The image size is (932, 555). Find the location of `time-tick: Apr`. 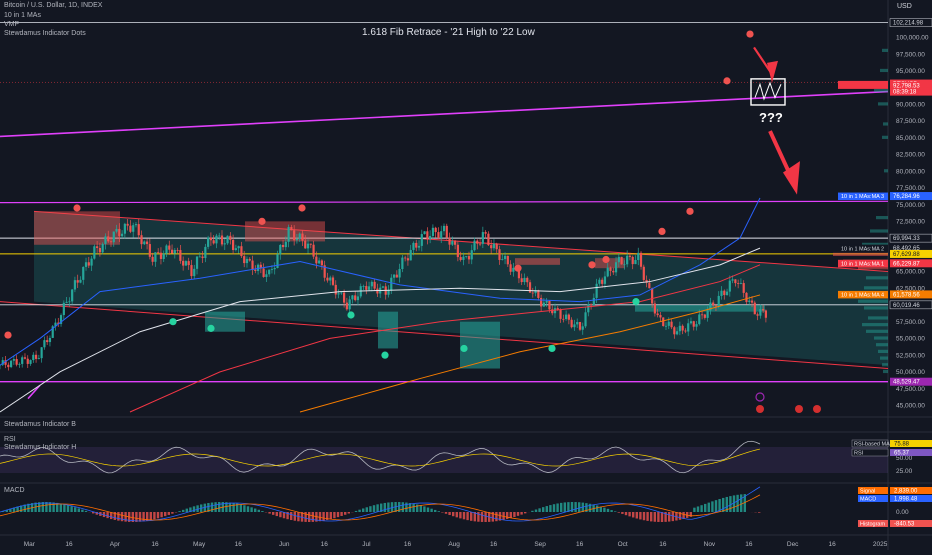

time-tick: Apr is located at coordinates (115, 544).